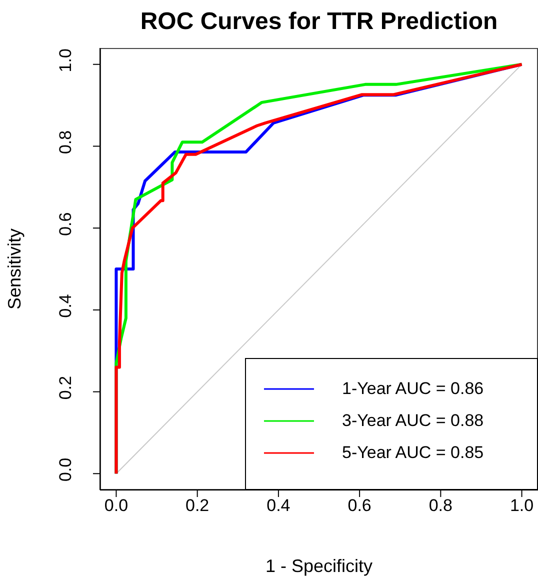 The image size is (538, 582). What do you see at coordinates (440, 506) in the screenshot?
I see `x-tick-label: 0.8` at bounding box center [440, 506].